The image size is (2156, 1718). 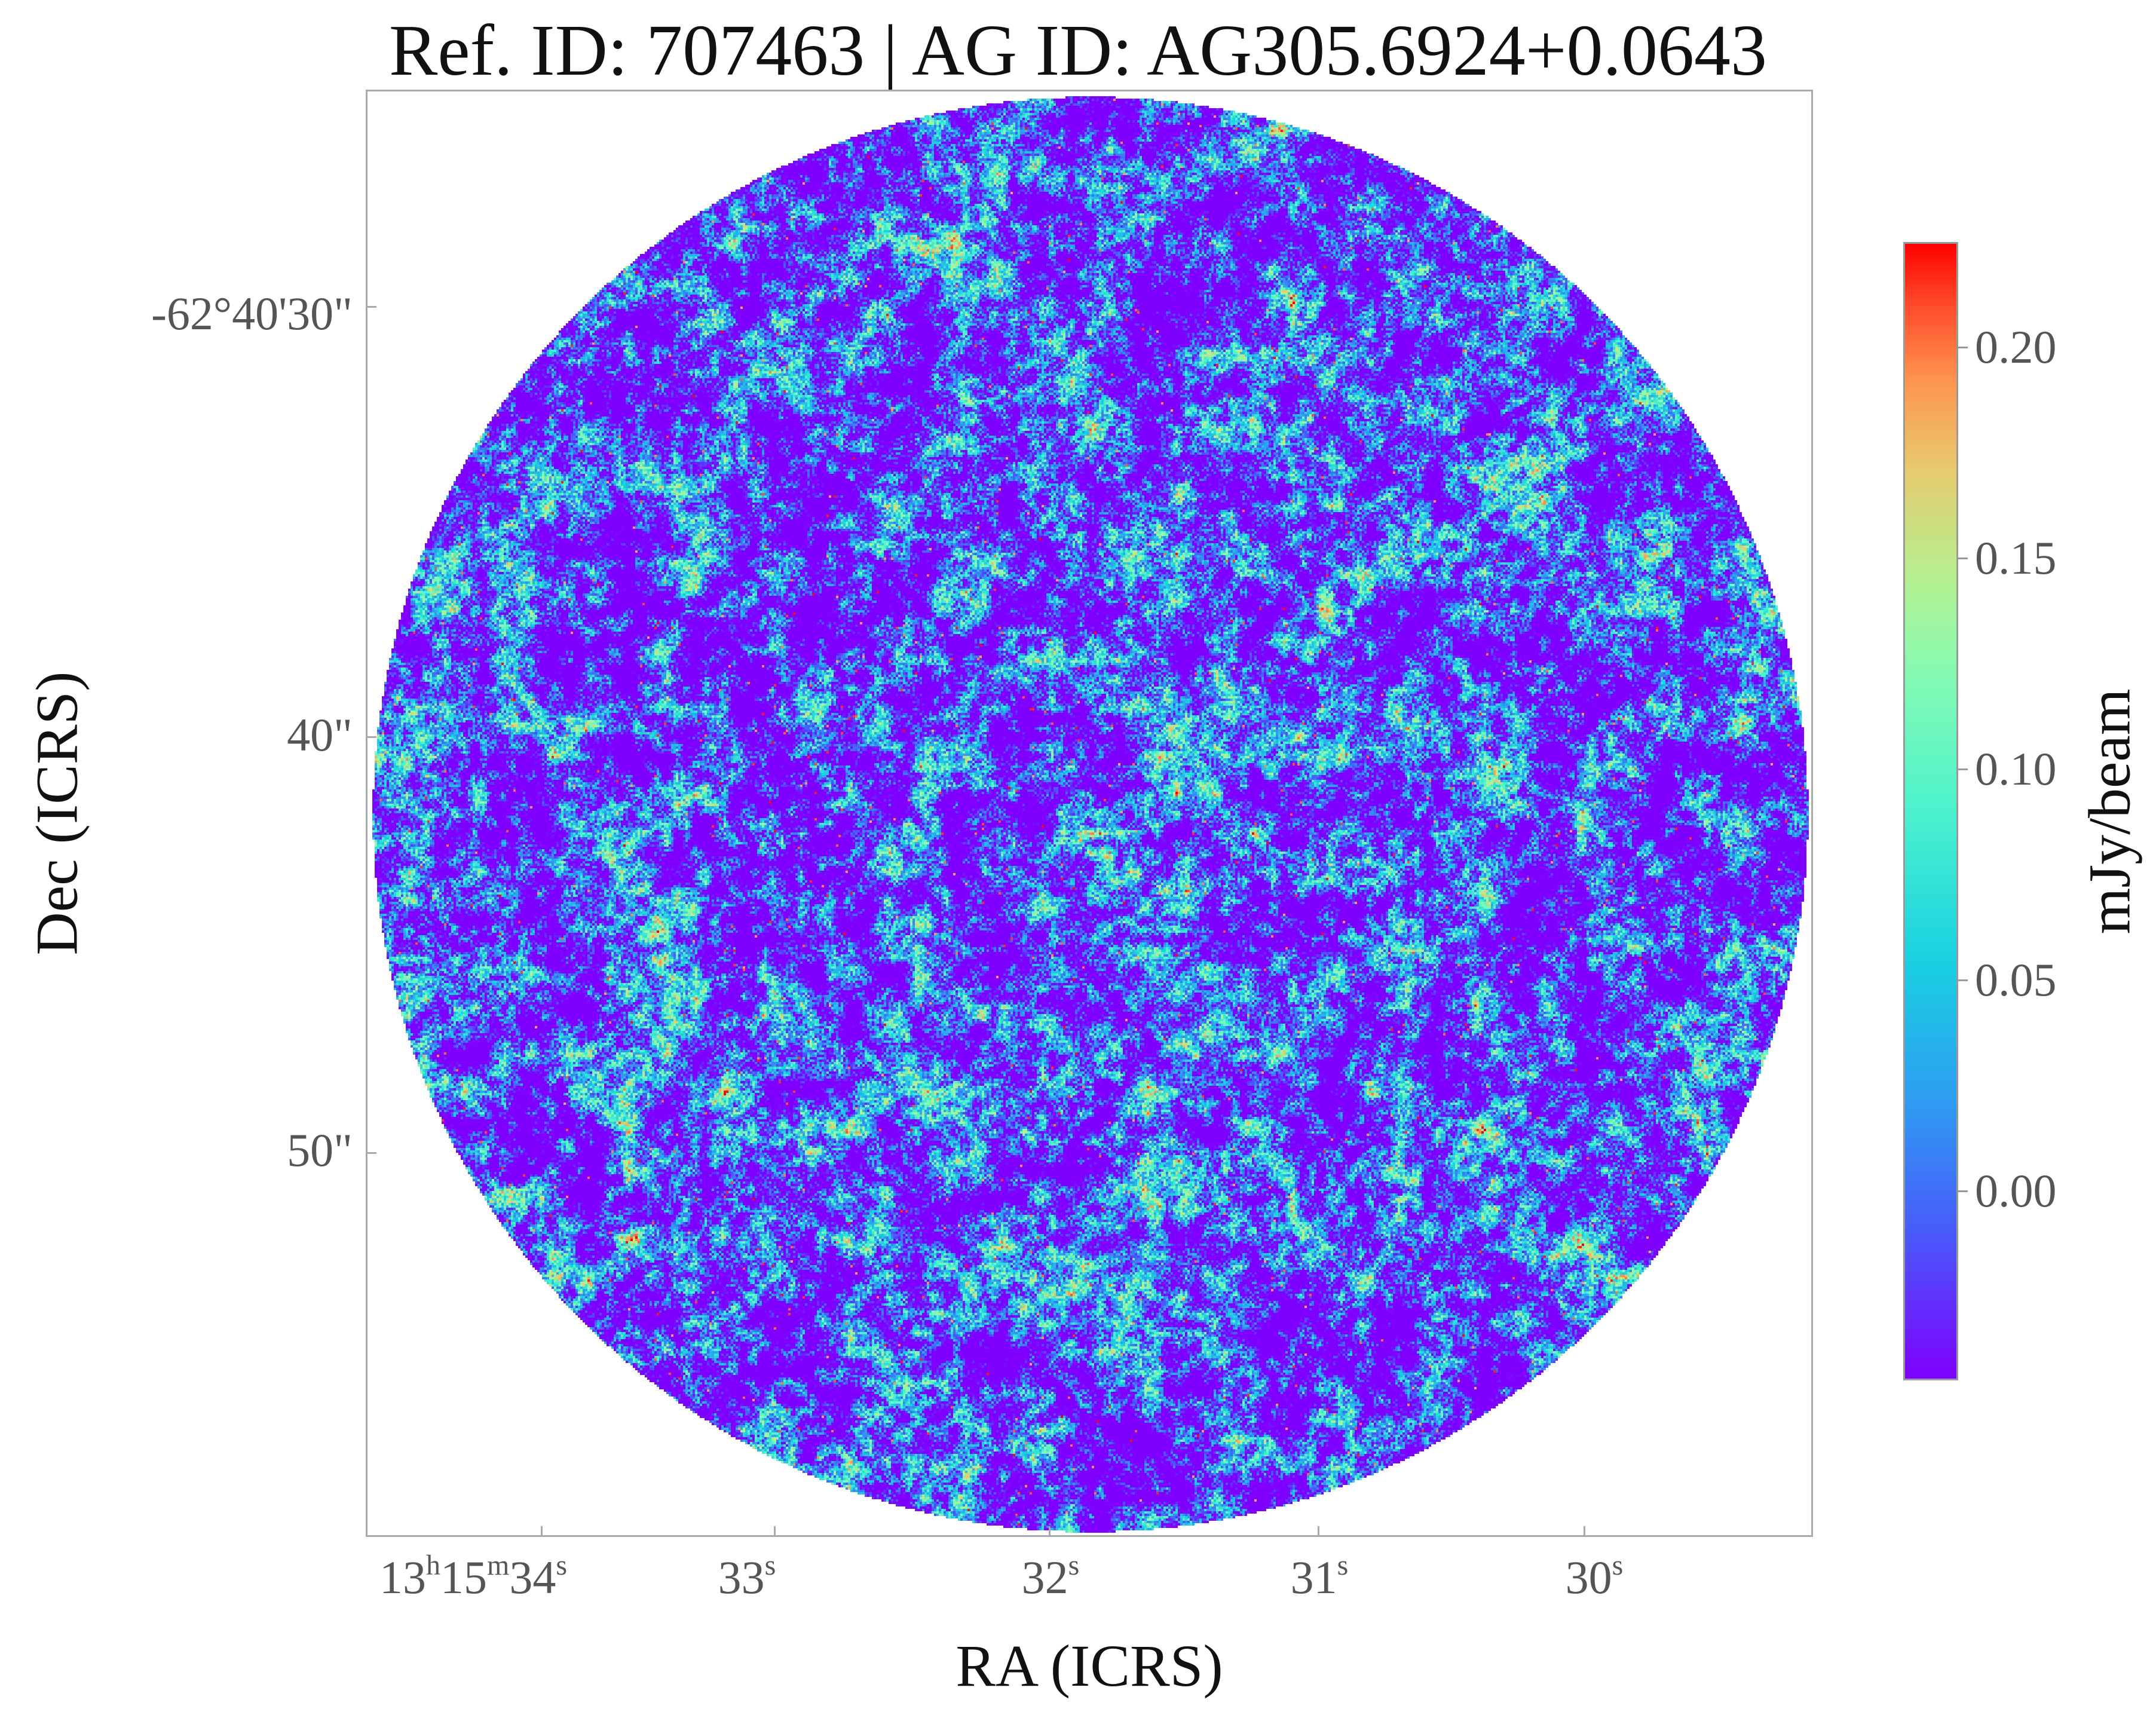 What do you see at coordinates (2109, 811) in the screenshot?
I see `colorbar-label: mJy/beam` at bounding box center [2109, 811].